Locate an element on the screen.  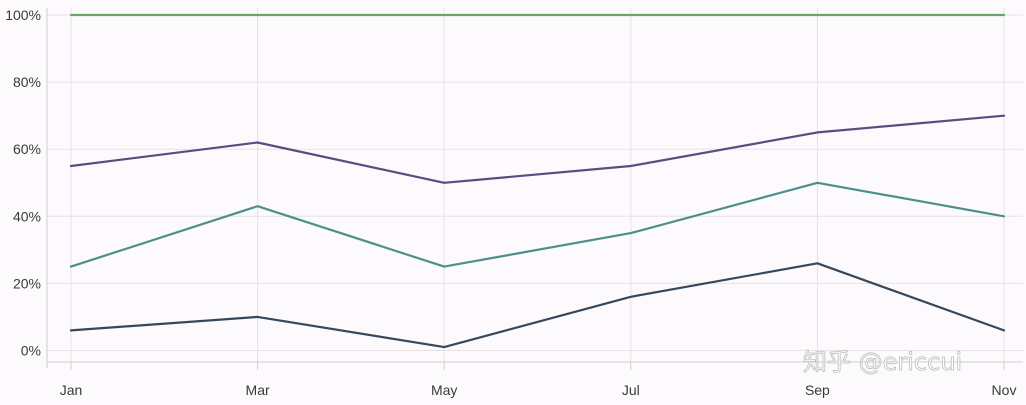
y-tick-label: 60% is located at coordinates (27, 149).